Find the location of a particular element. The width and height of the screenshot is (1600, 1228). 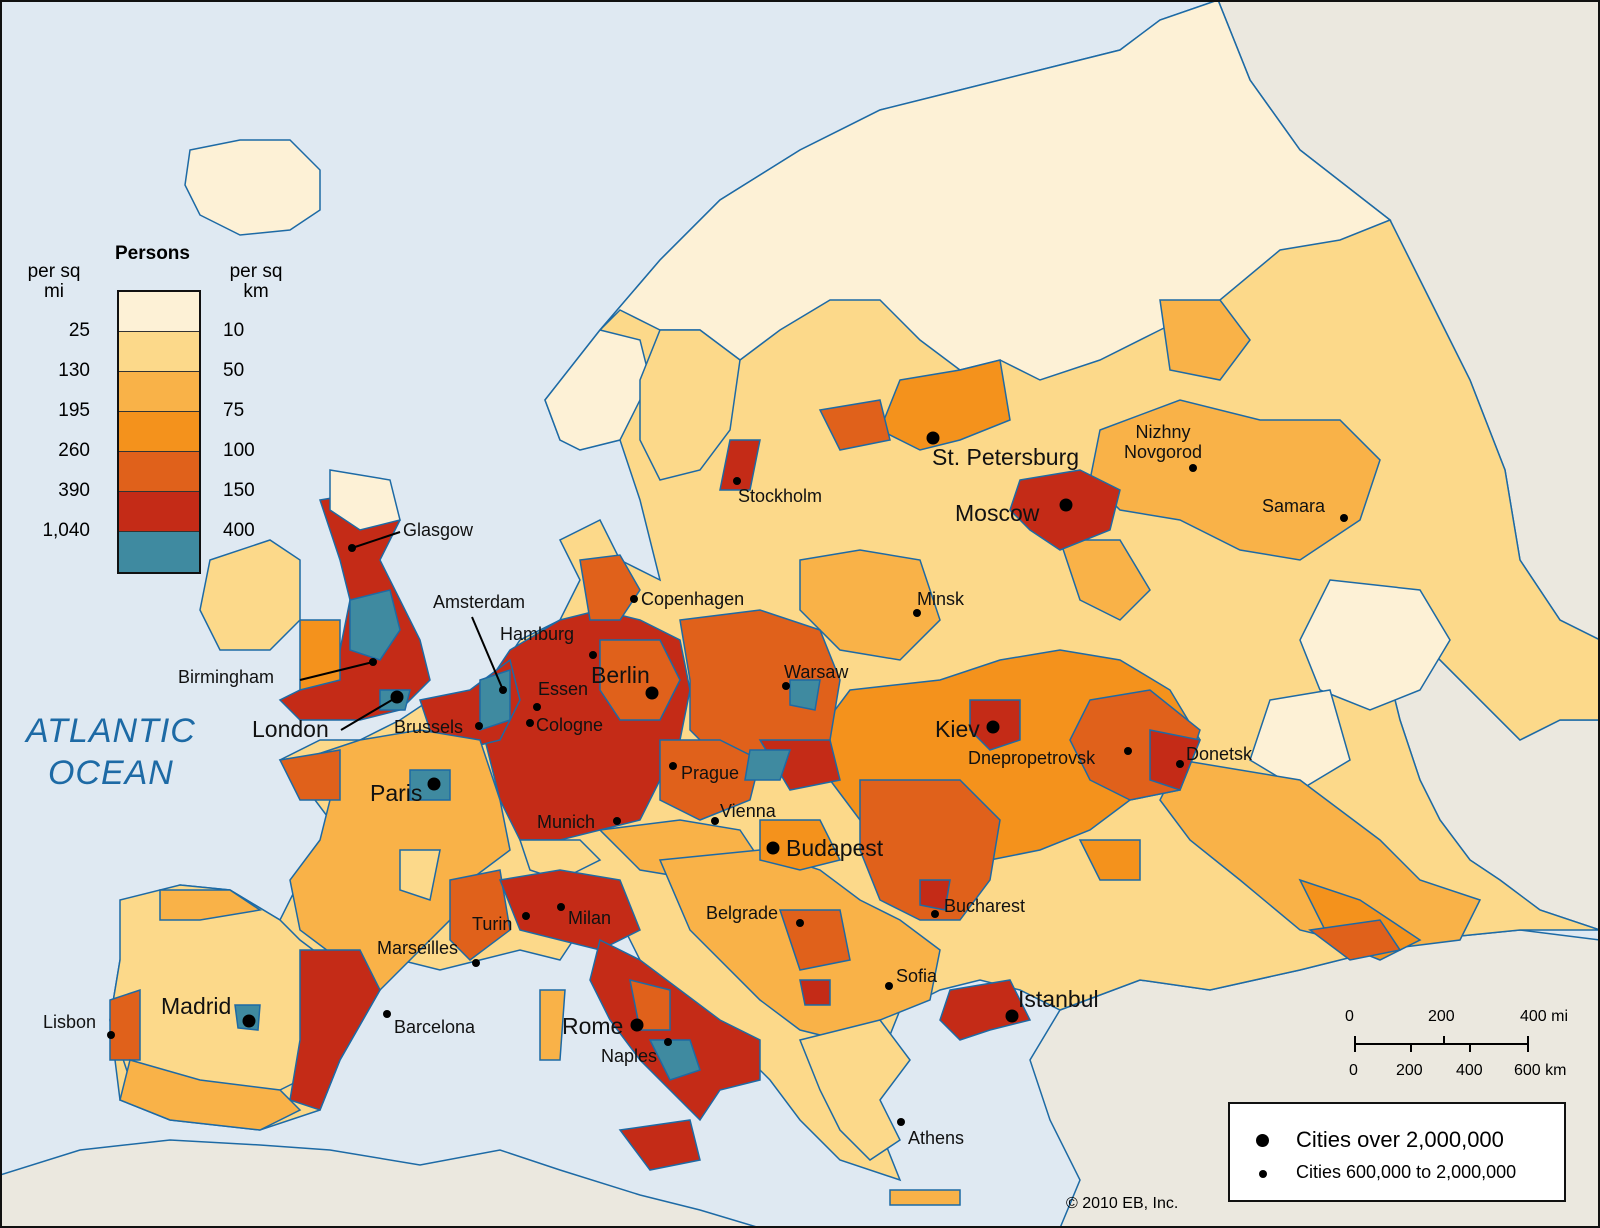

city-label-istanbul: Istanbul is located at coordinates (1058, 999).